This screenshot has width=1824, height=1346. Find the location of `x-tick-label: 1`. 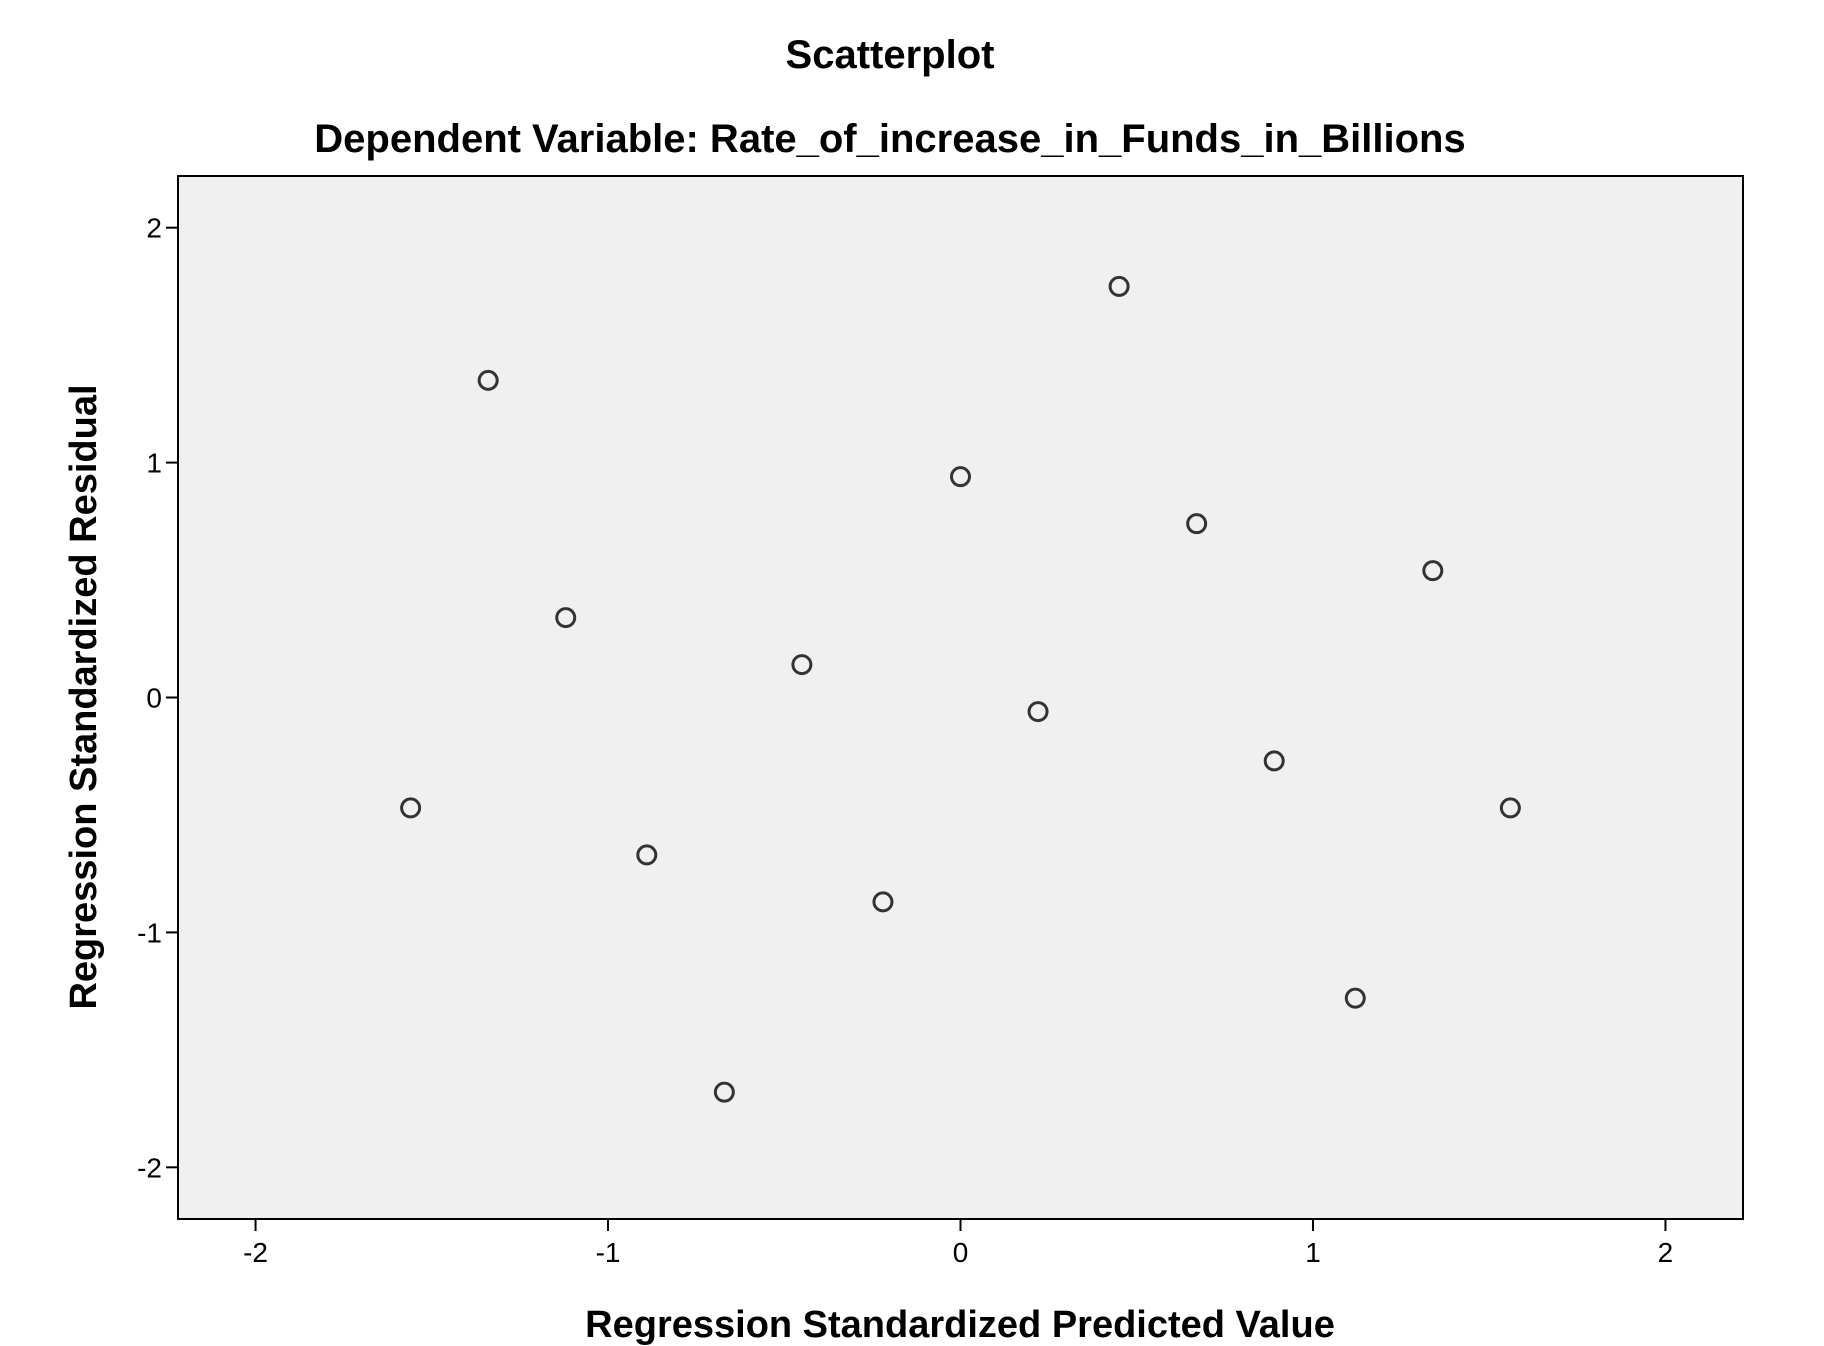

x-tick-label: 1 is located at coordinates (1313, 1252).